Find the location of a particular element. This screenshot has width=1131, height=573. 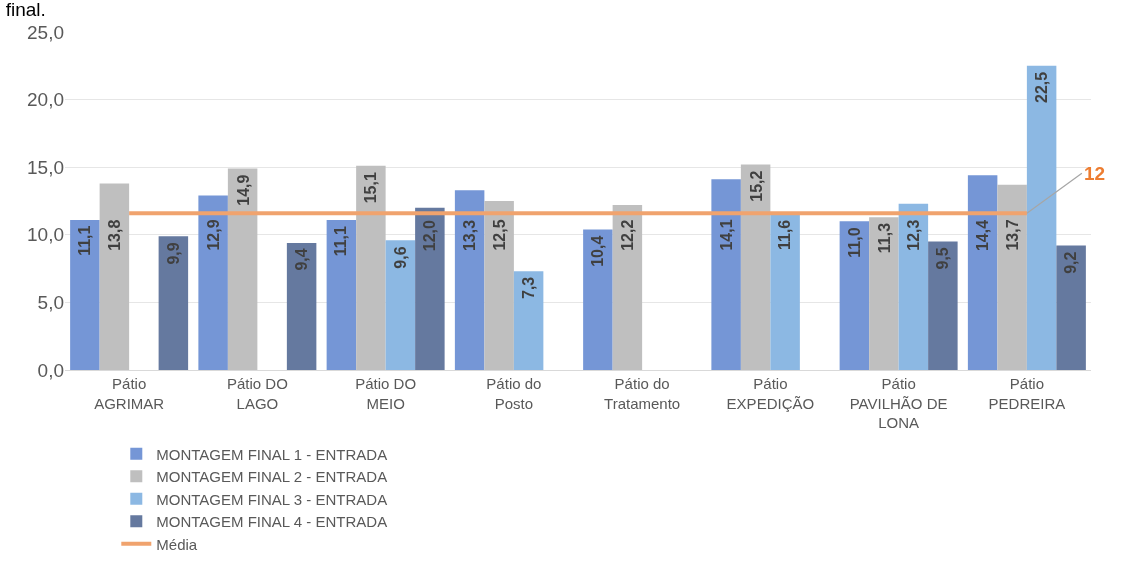

data-label: 9,4 is located at coordinates (301, 259).